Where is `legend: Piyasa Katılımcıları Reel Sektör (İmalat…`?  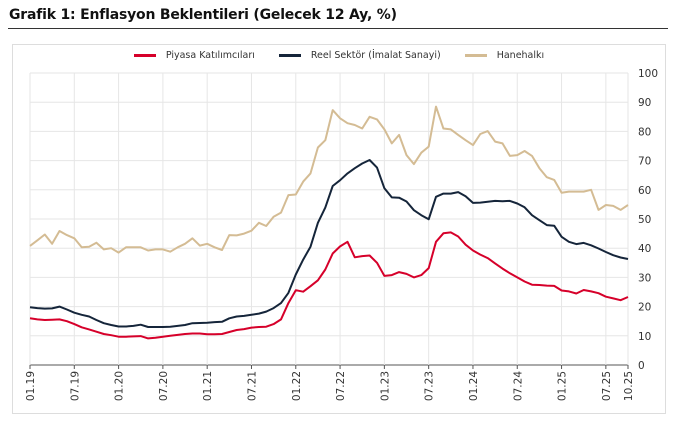
legend: Piyasa Katılımcıları Reel Sektör (İmalat… is located at coordinates (339, 55).